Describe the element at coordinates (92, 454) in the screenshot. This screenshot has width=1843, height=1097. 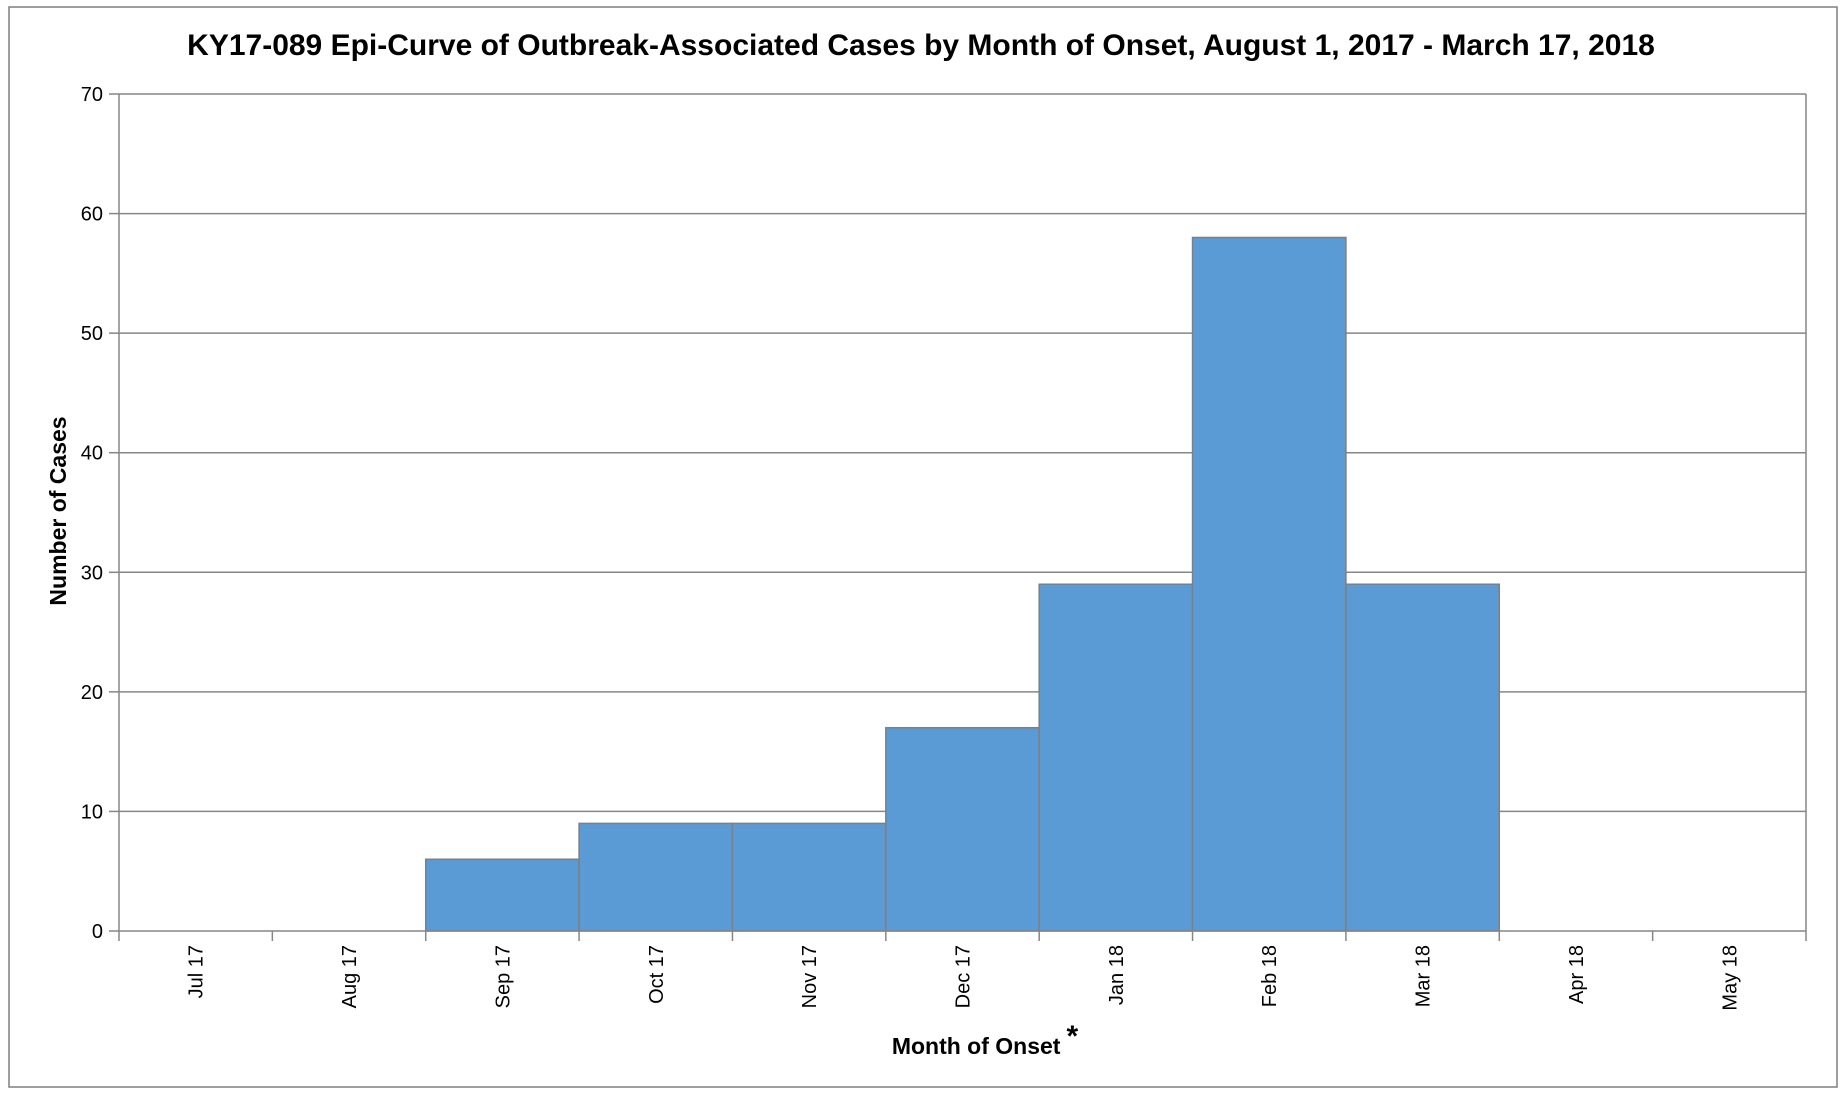
I see `y-tick-label: 40` at that location.